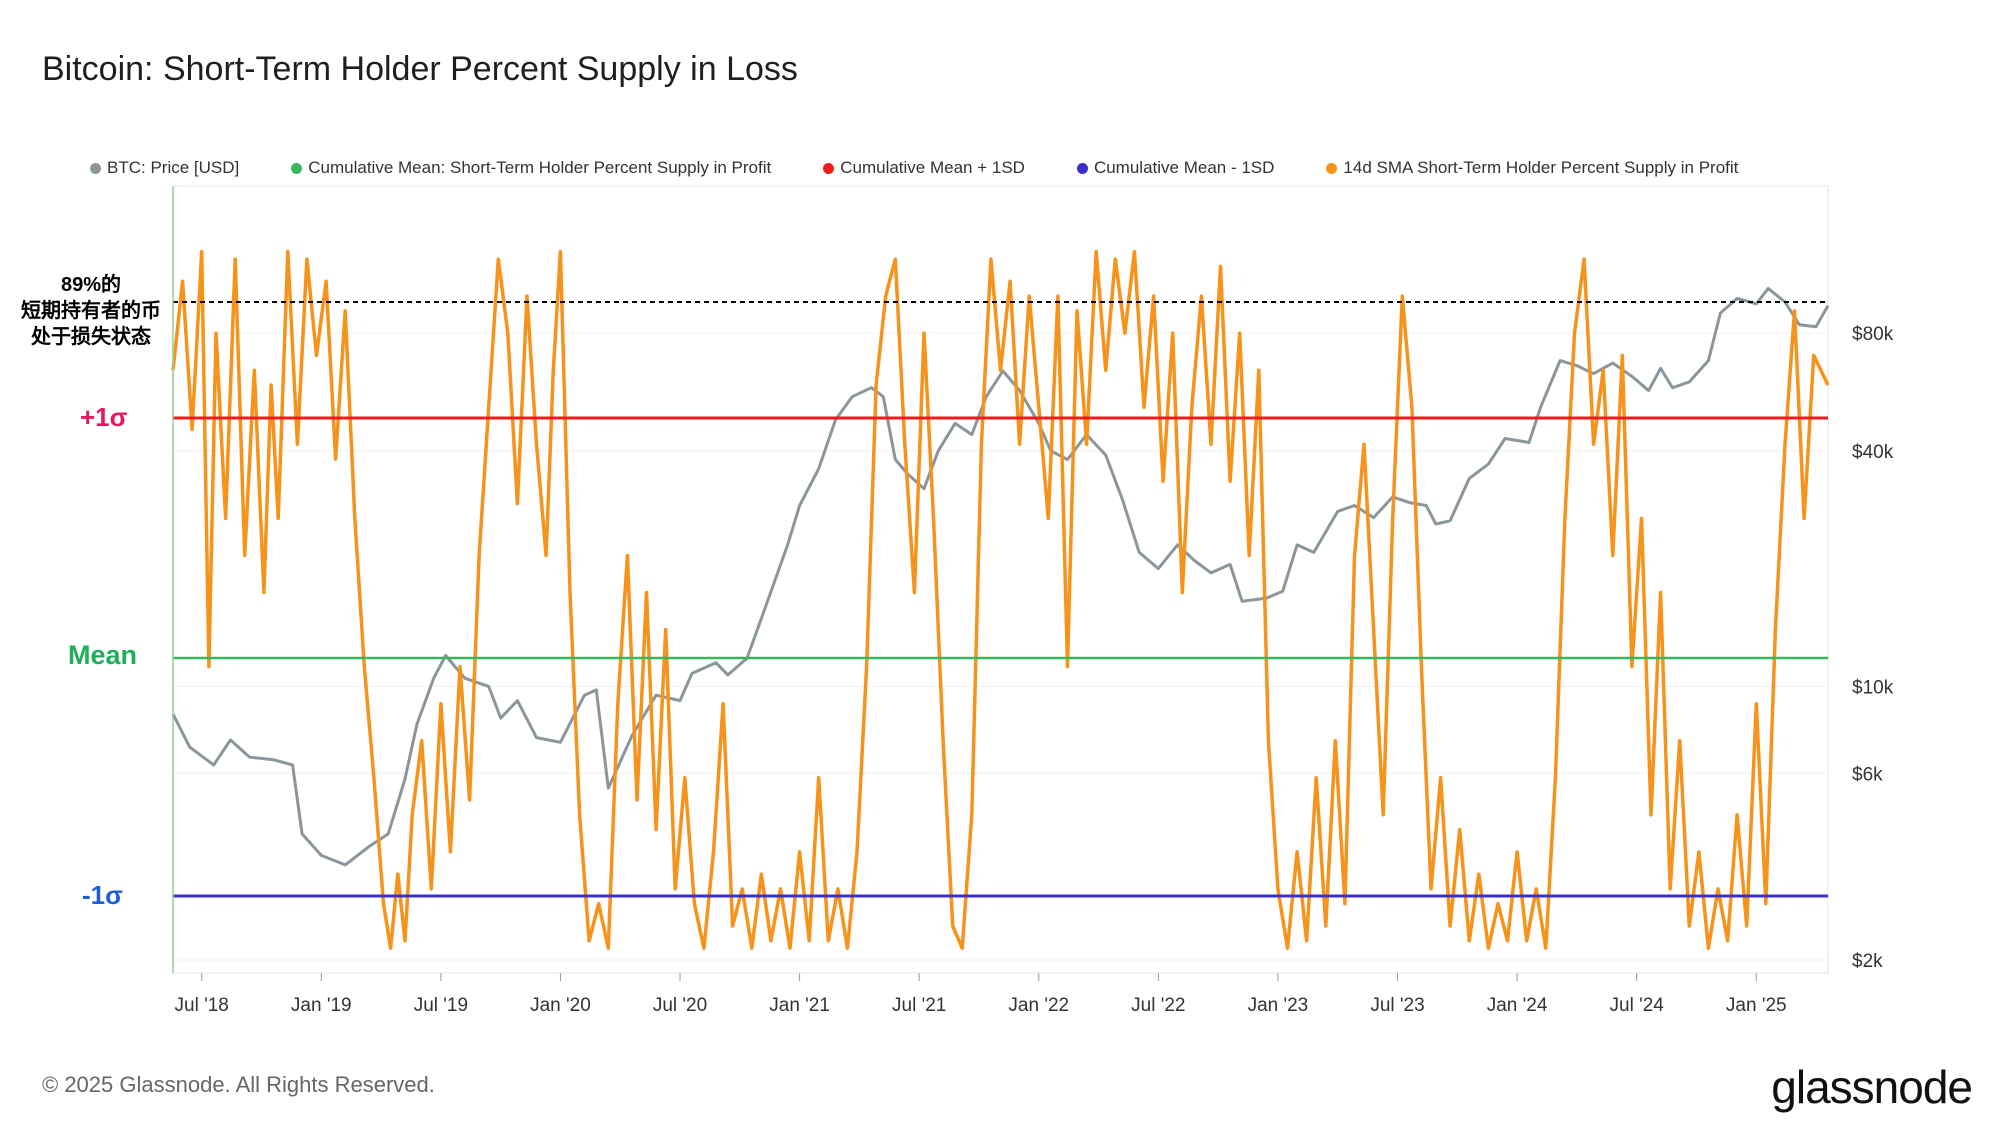  I want to click on x-tick-label: Jul '21, so click(919, 1005).